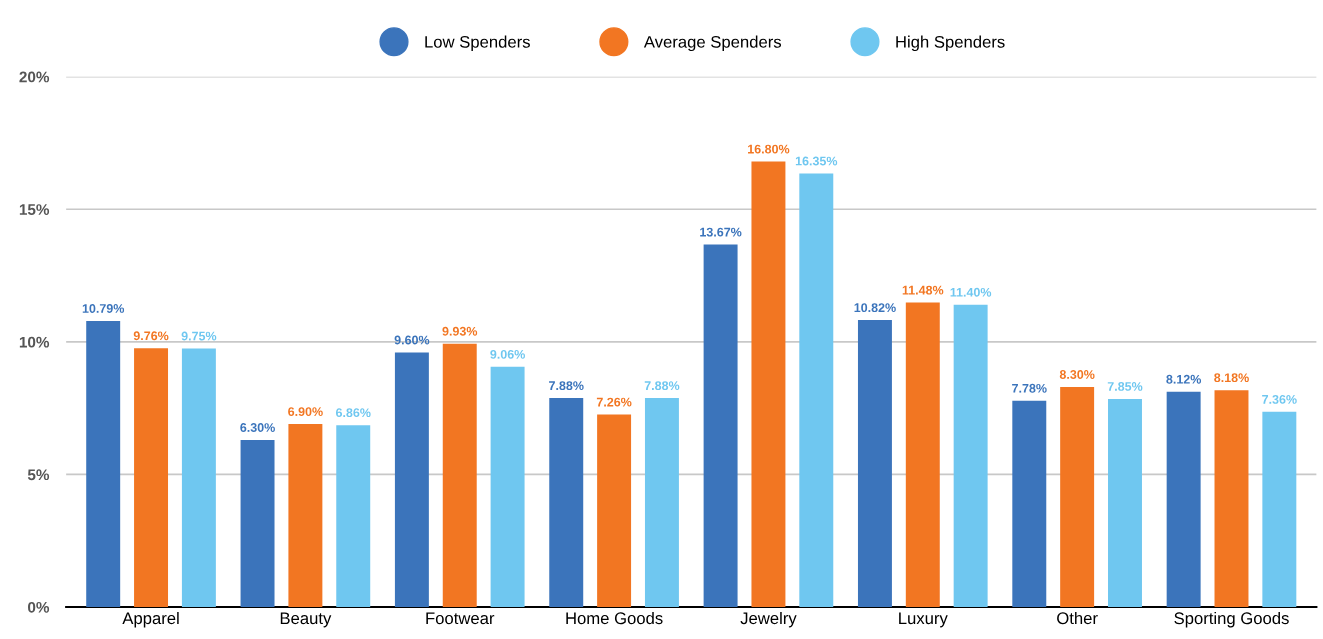  What do you see at coordinates (875, 308) in the screenshot?
I see `data-label: 10.82%` at bounding box center [875, 308].